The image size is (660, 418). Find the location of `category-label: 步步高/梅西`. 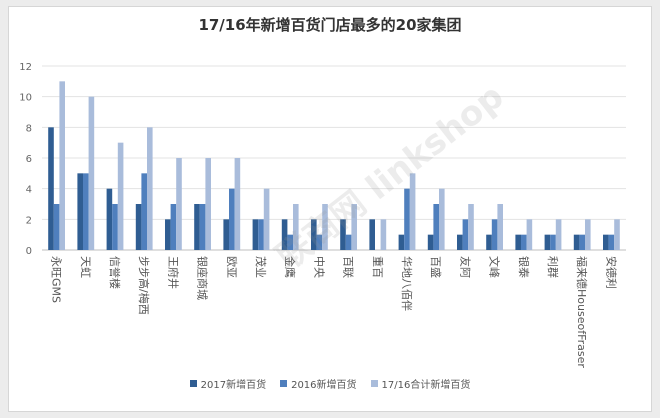

category-label: 步步高/梅西 is located at coordinates (144, 285).